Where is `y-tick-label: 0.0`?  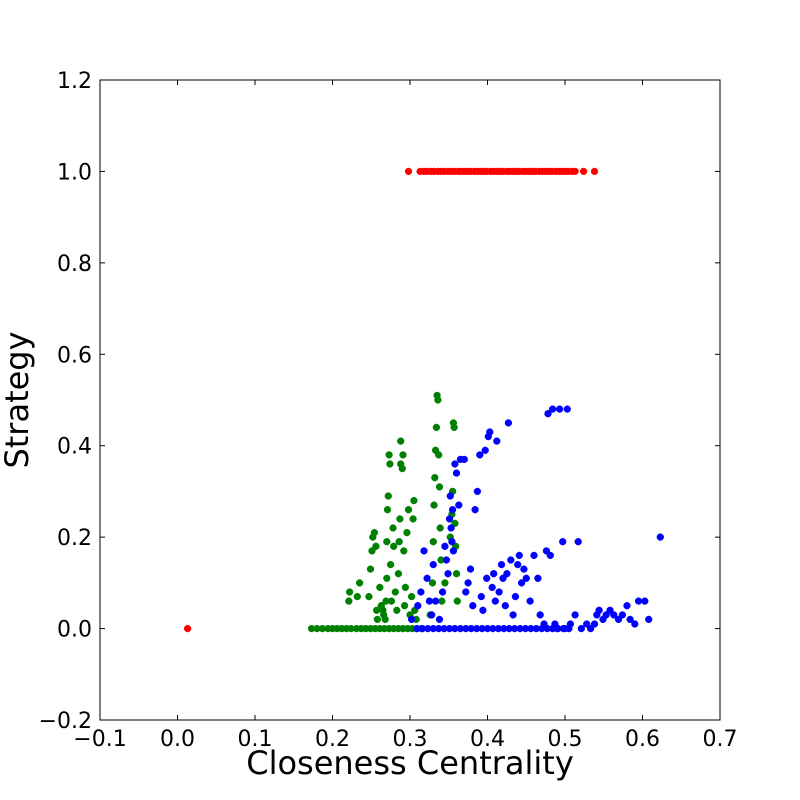 y-tick-label: 0.0 is located at coordinates (74, 630).